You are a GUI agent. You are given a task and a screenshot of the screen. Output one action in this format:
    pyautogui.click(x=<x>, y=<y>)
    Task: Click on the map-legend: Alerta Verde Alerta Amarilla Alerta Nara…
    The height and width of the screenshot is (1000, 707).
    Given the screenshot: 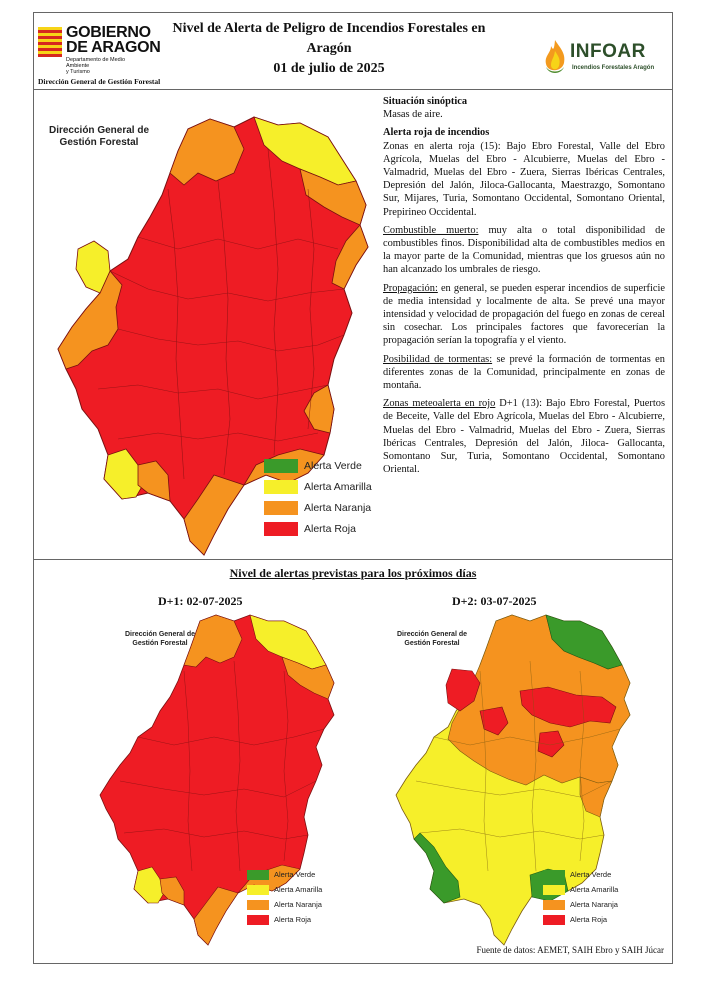 What is the action you would take?
    pyautogui.click(x=318, y=497)
    